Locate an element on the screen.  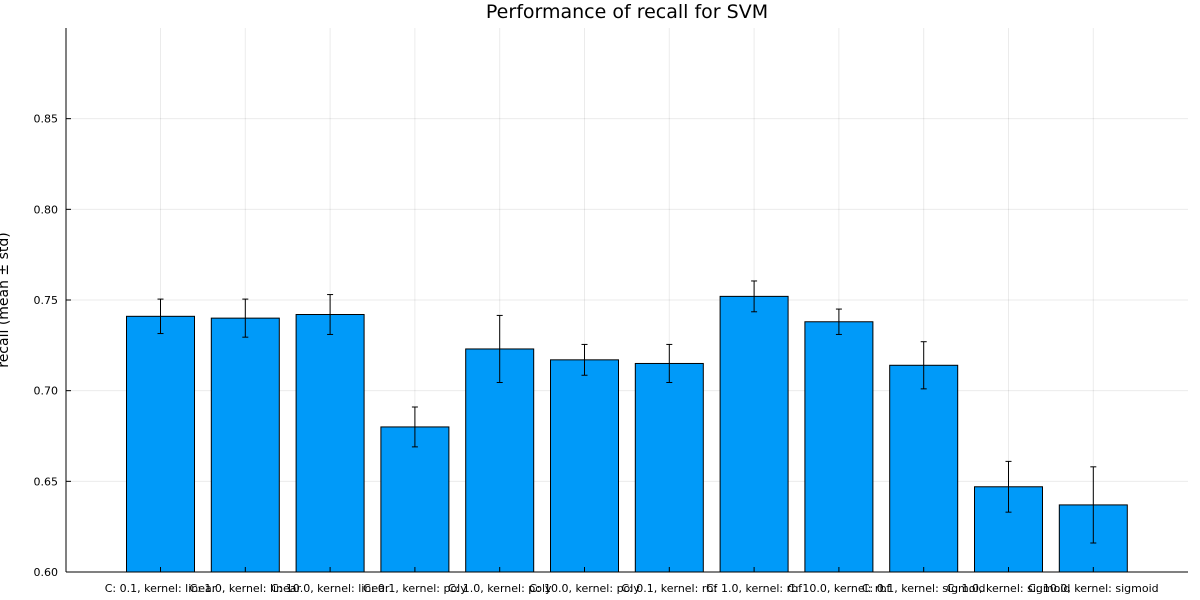
x-tick-label: C: 0.1, kernel: rbf is located at coordinates (669, 588).